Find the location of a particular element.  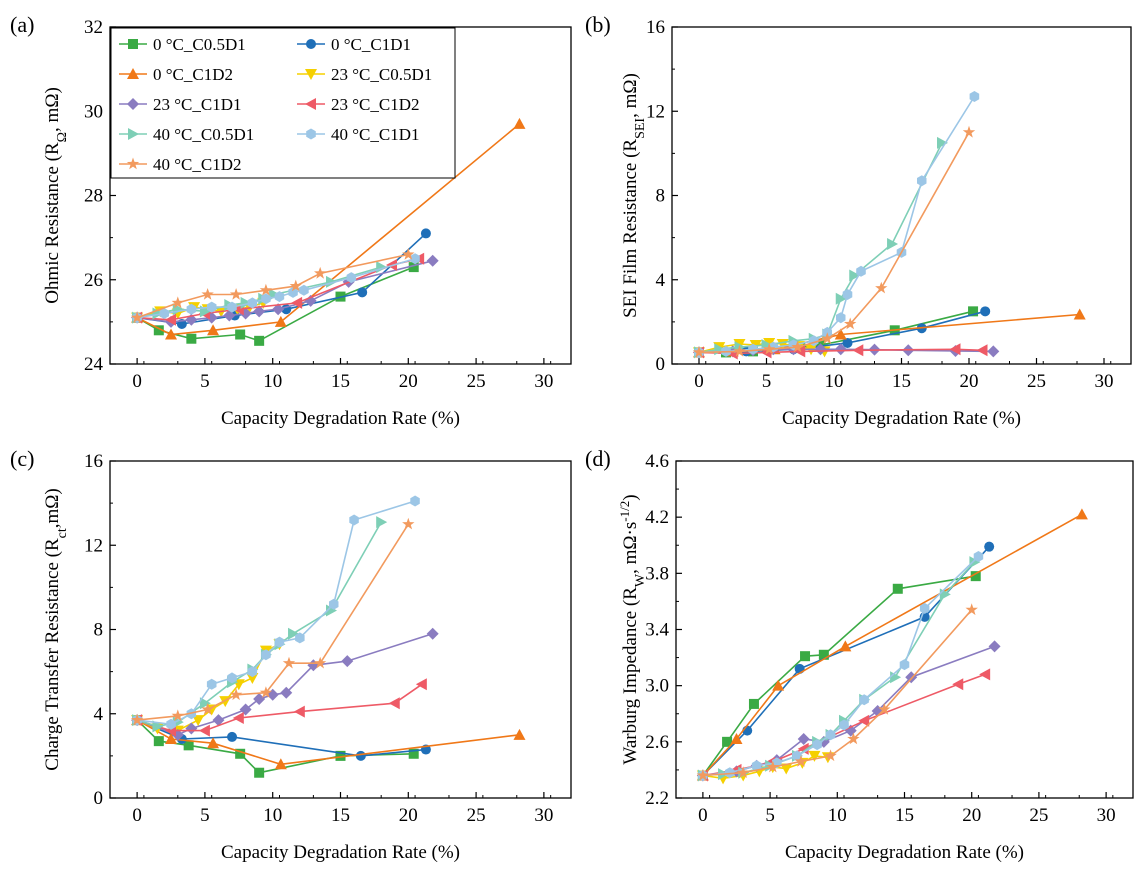

legend-label: 23 °C_C1D2 is located at coordinates (375, 104).